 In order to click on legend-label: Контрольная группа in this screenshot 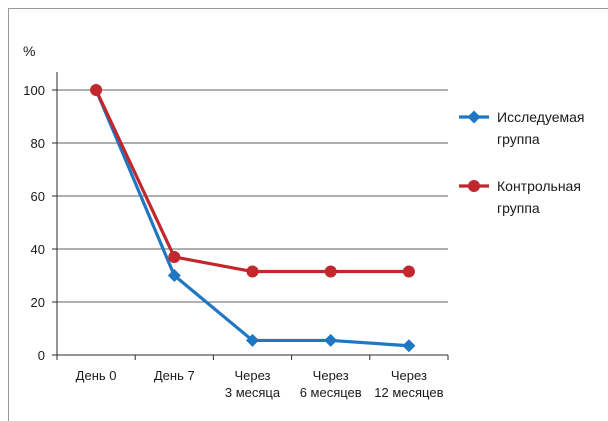, I will do `click(539, 197)`.